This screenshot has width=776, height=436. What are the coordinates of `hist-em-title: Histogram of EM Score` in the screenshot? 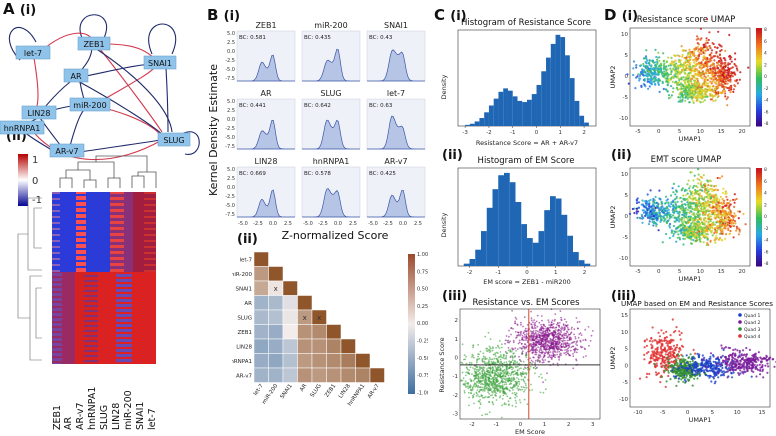 It's located at (526, 161).